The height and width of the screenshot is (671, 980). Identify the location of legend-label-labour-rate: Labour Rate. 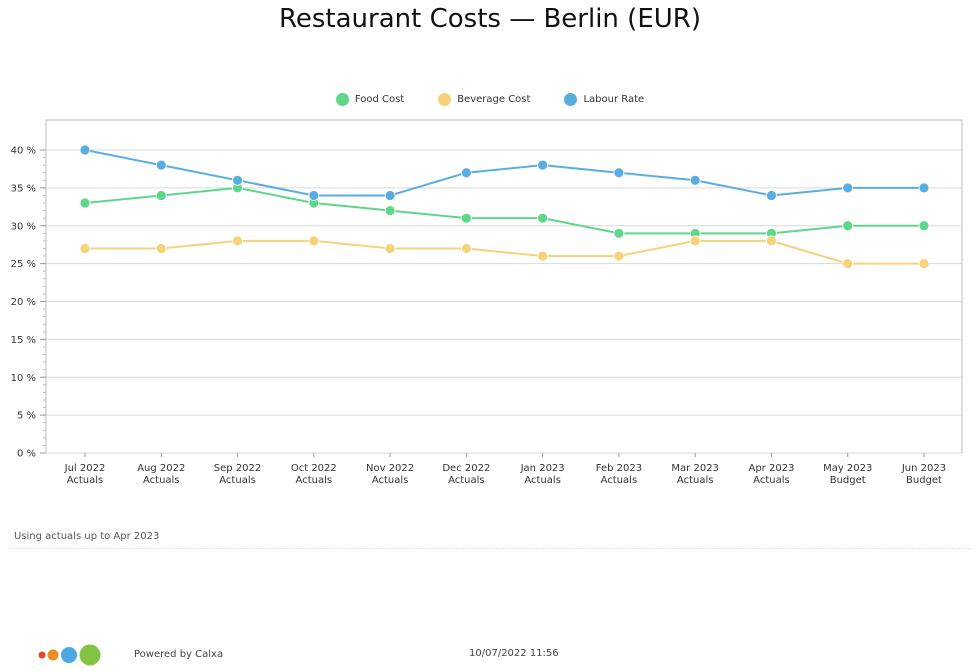
(614, 99).